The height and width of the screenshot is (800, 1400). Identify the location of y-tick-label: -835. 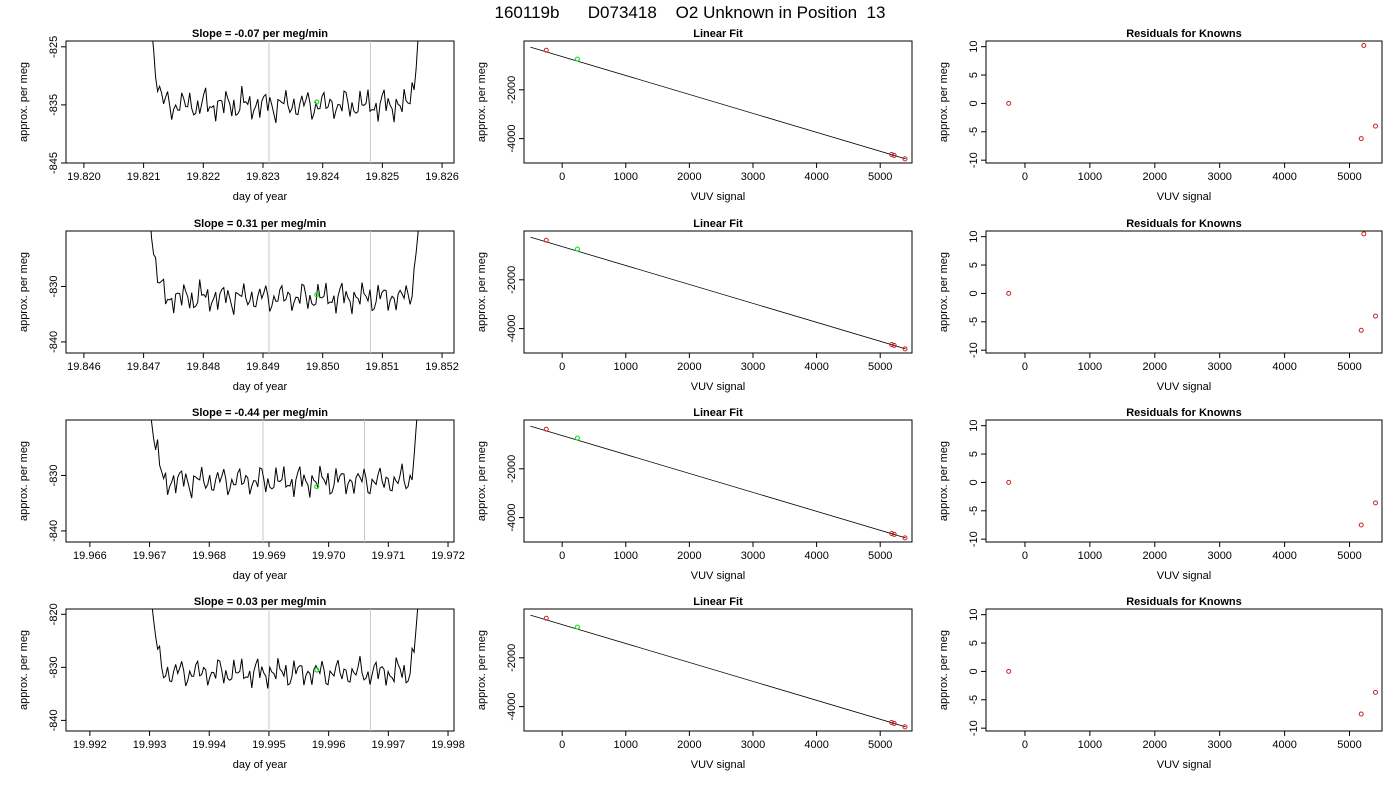
(54, 105).